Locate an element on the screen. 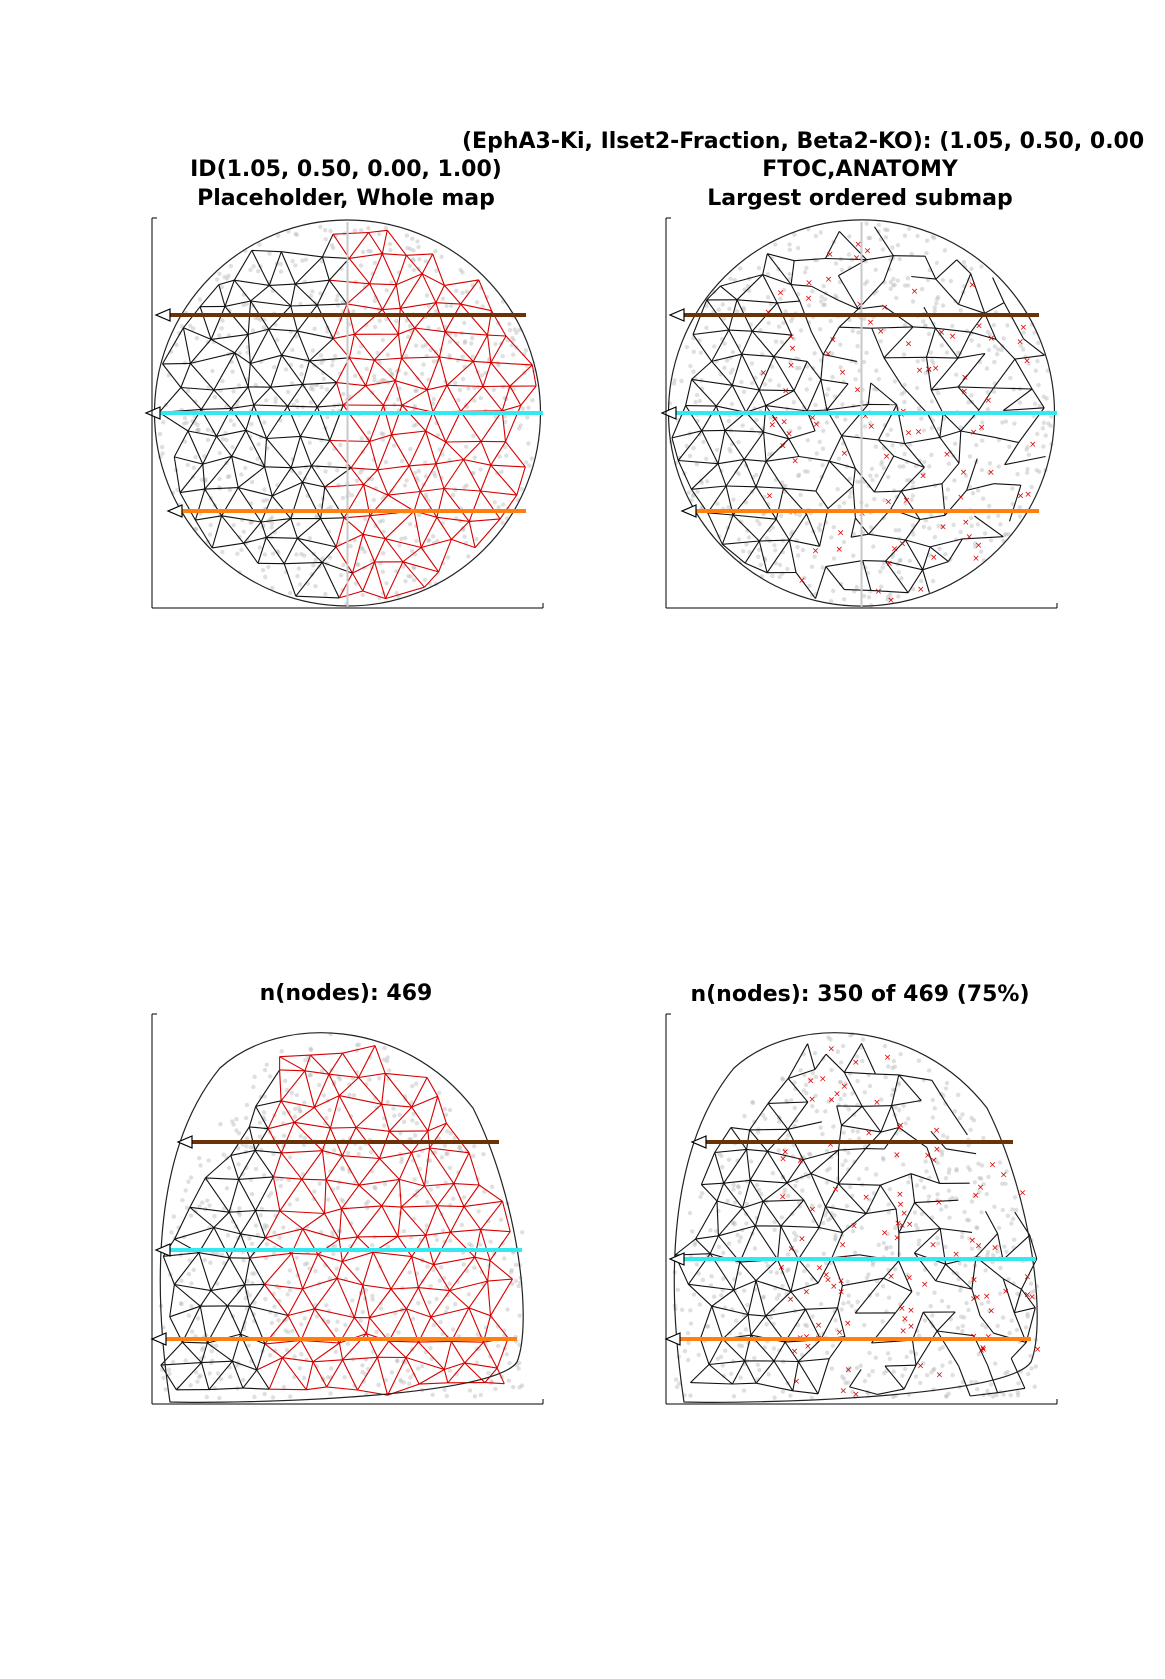 The height and width of the screenshot is (1679, 1165). panel-3-mesh-plot is located at coordinates (347, 1209).